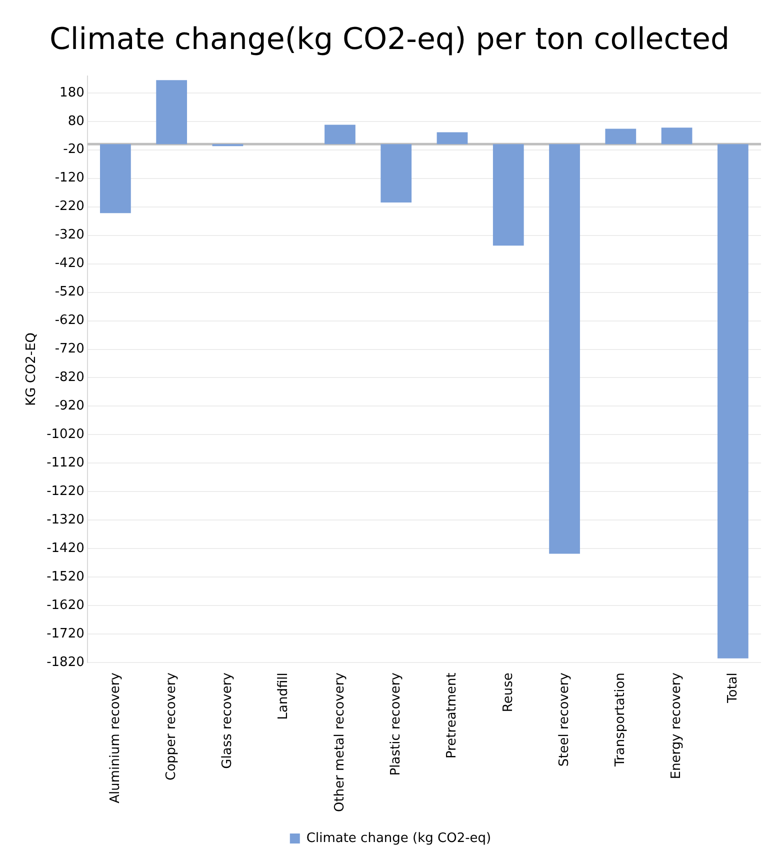 The image size is (779, 865). What do you see at coordinates (65, 463) in the screenshot?
I see `y-tick-label: -1120` at bounding box center [65, 463].